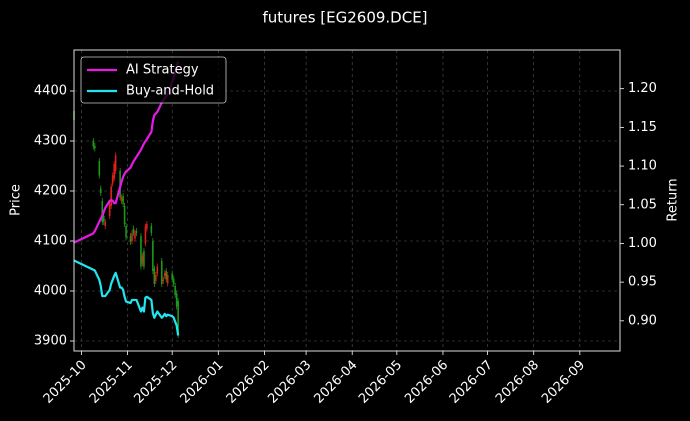 Image resolution: width=690 pixels, height=421 pixels. I want to click on x-tick-label: 2026-06, so click(426, 382).